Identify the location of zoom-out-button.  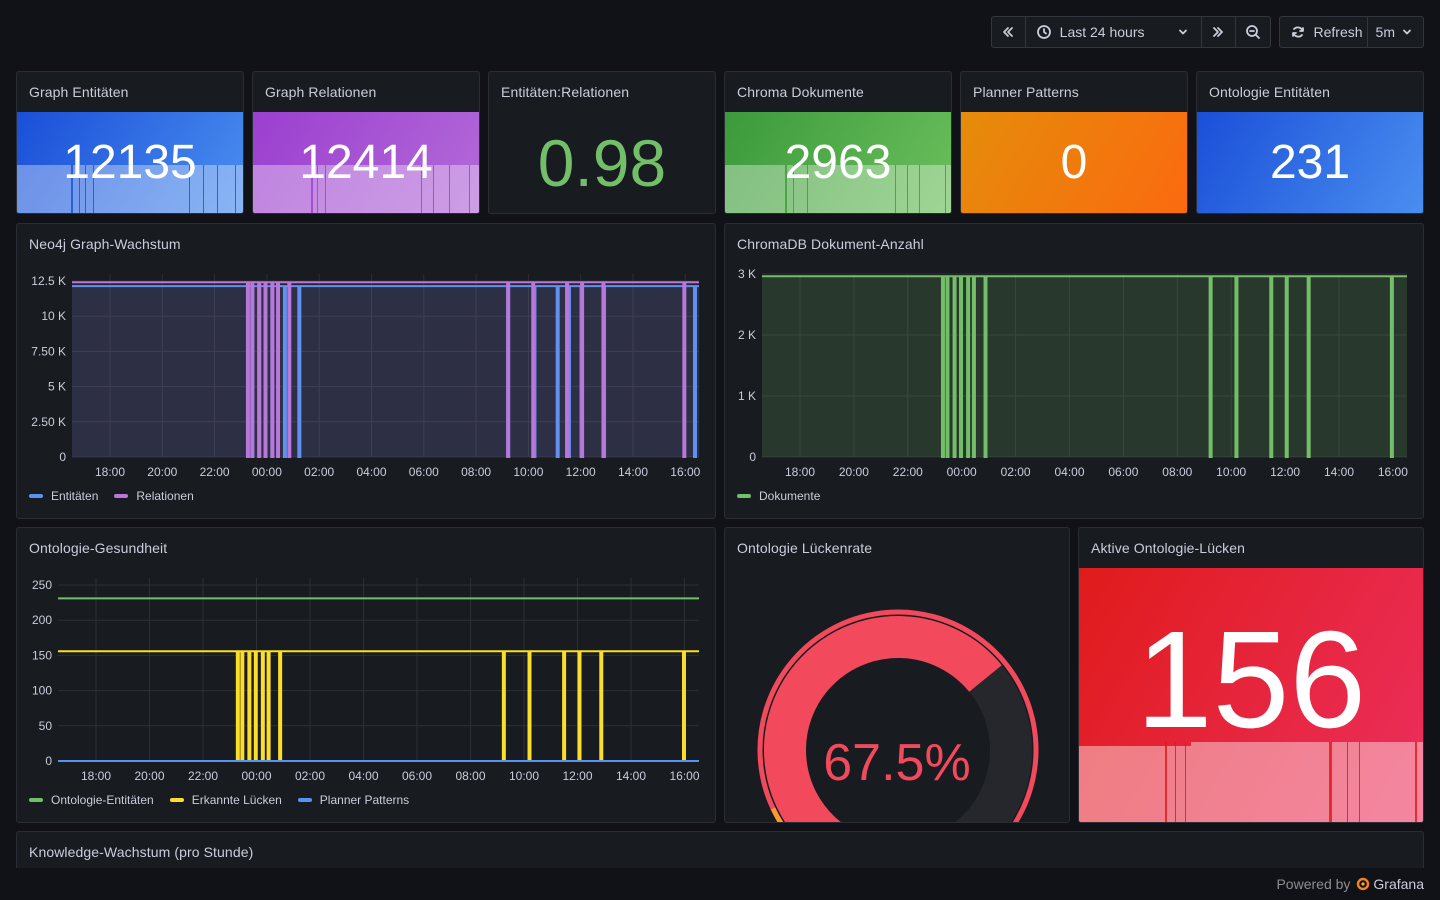
(1253, 32).